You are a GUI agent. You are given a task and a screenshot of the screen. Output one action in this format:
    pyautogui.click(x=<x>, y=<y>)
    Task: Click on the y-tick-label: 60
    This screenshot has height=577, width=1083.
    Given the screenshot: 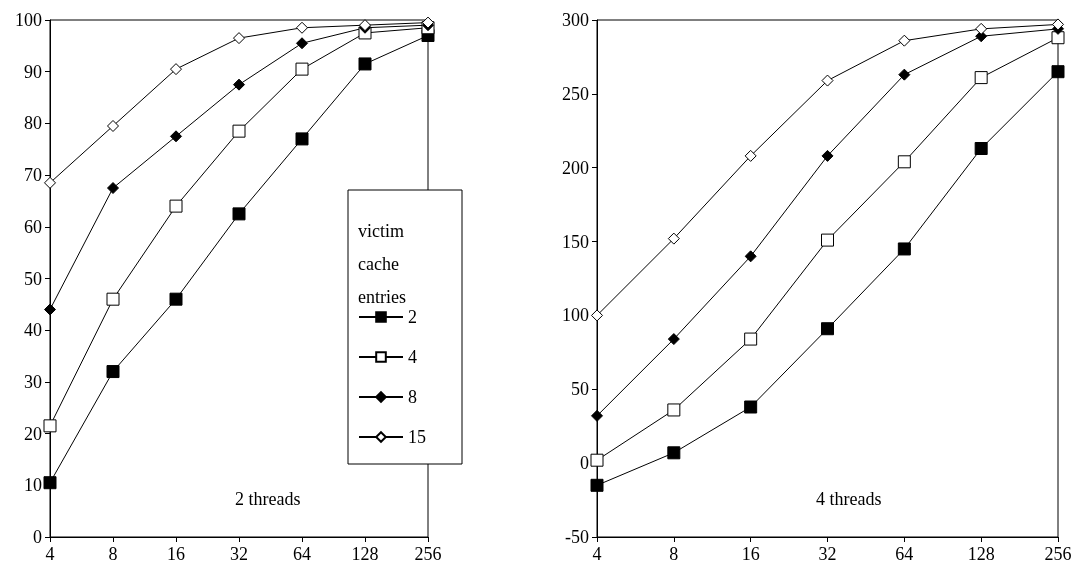 What is the action you would take?
    pyautogui.click(x=33, y=226)
    